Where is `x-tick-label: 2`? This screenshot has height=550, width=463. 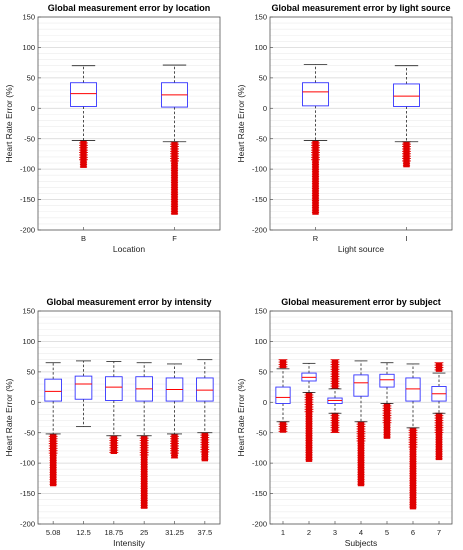 x-tick-label: 2 is located at coordinates (309, 532).